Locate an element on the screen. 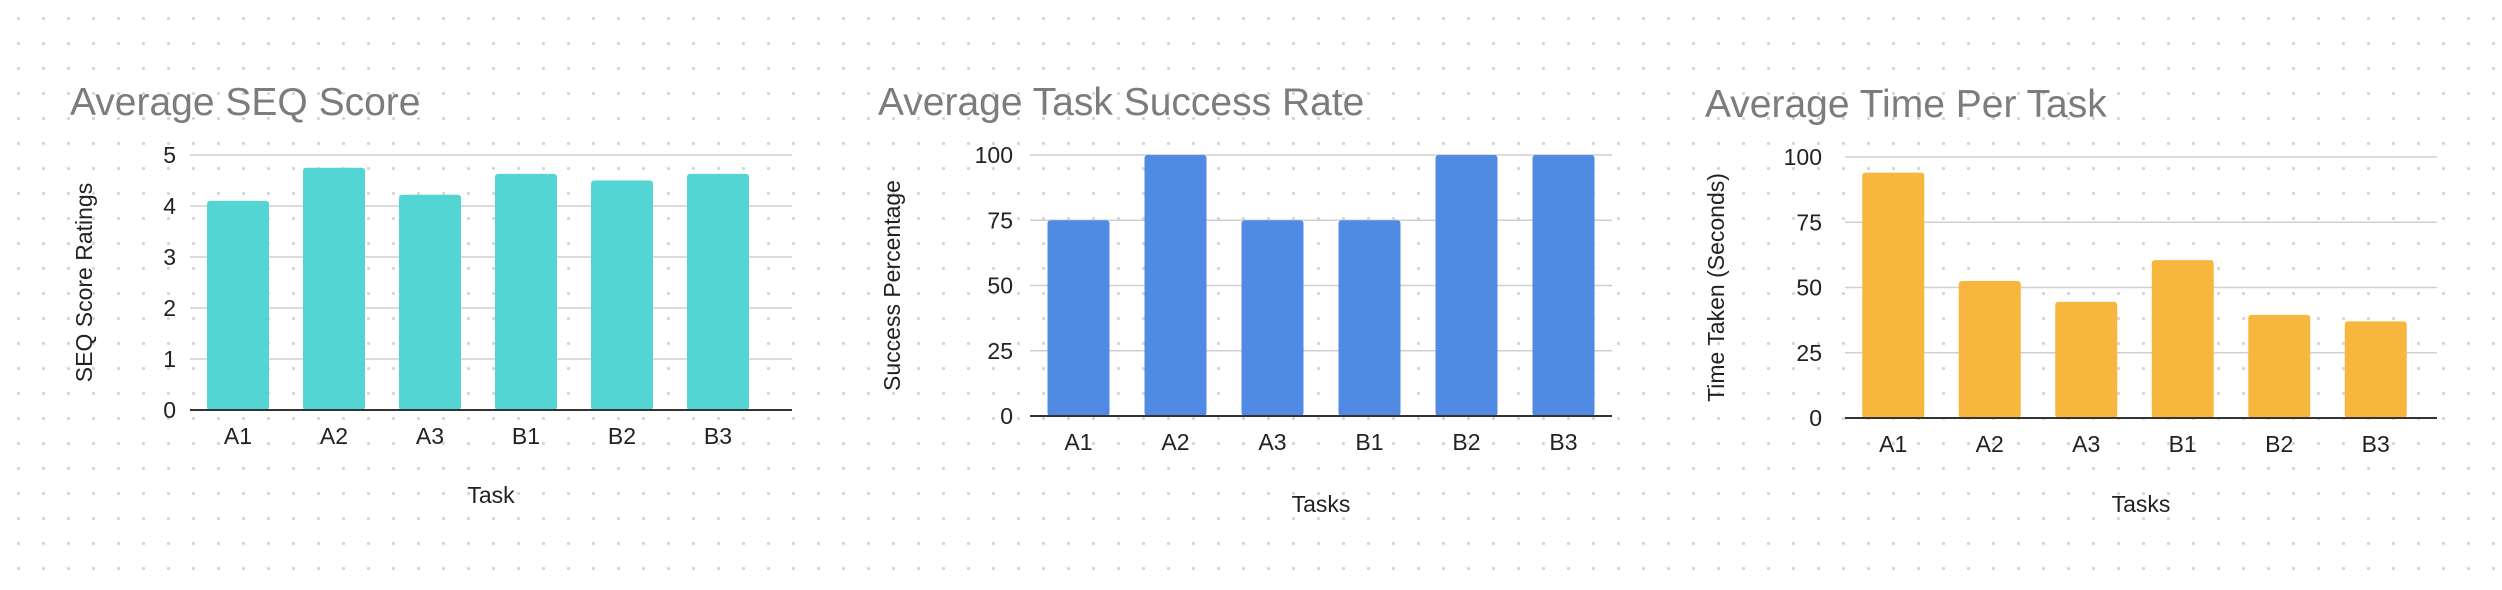  y-tick-label: 3 is located at coordinates (169, 257).